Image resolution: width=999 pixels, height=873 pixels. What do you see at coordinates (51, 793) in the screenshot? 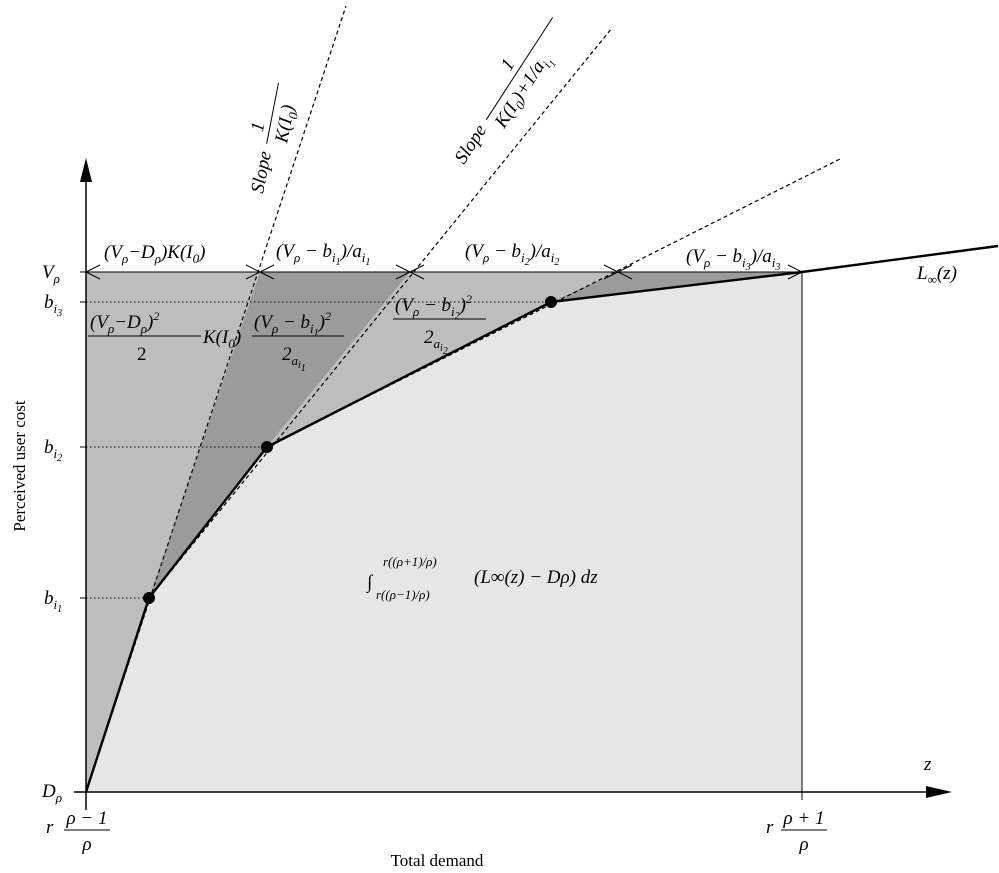
I see `y-tick-d-rho: Dρ` at bounding box center [51, 793].